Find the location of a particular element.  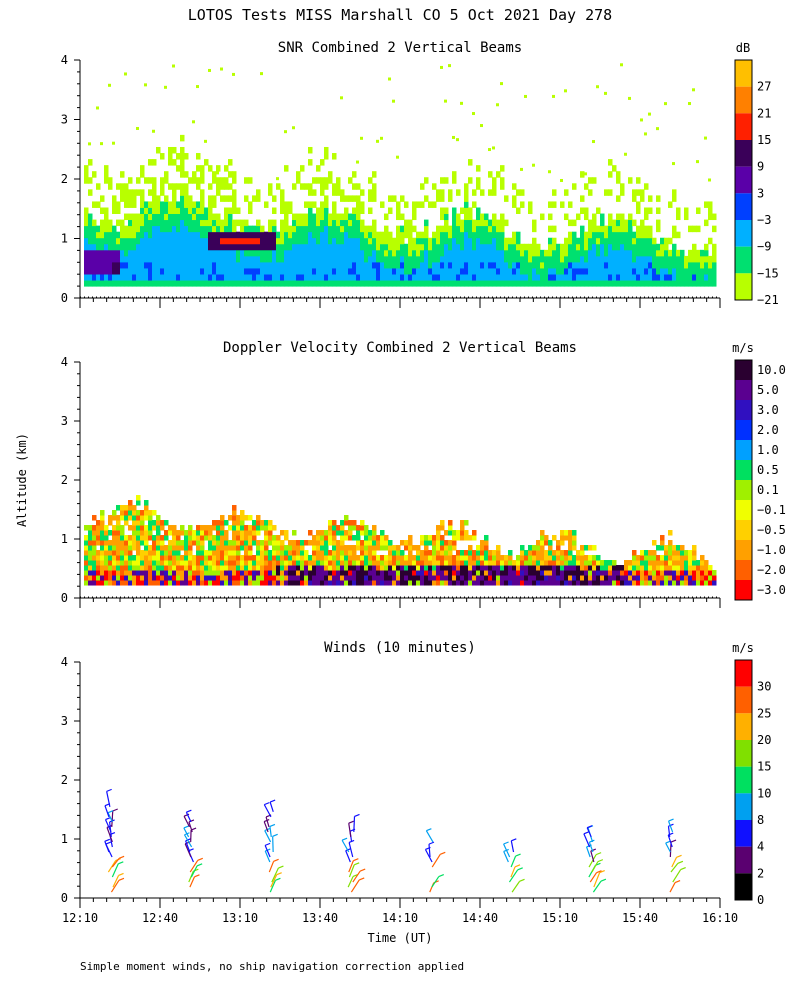

colorbar-swatch is located at coordinates (743, 470).